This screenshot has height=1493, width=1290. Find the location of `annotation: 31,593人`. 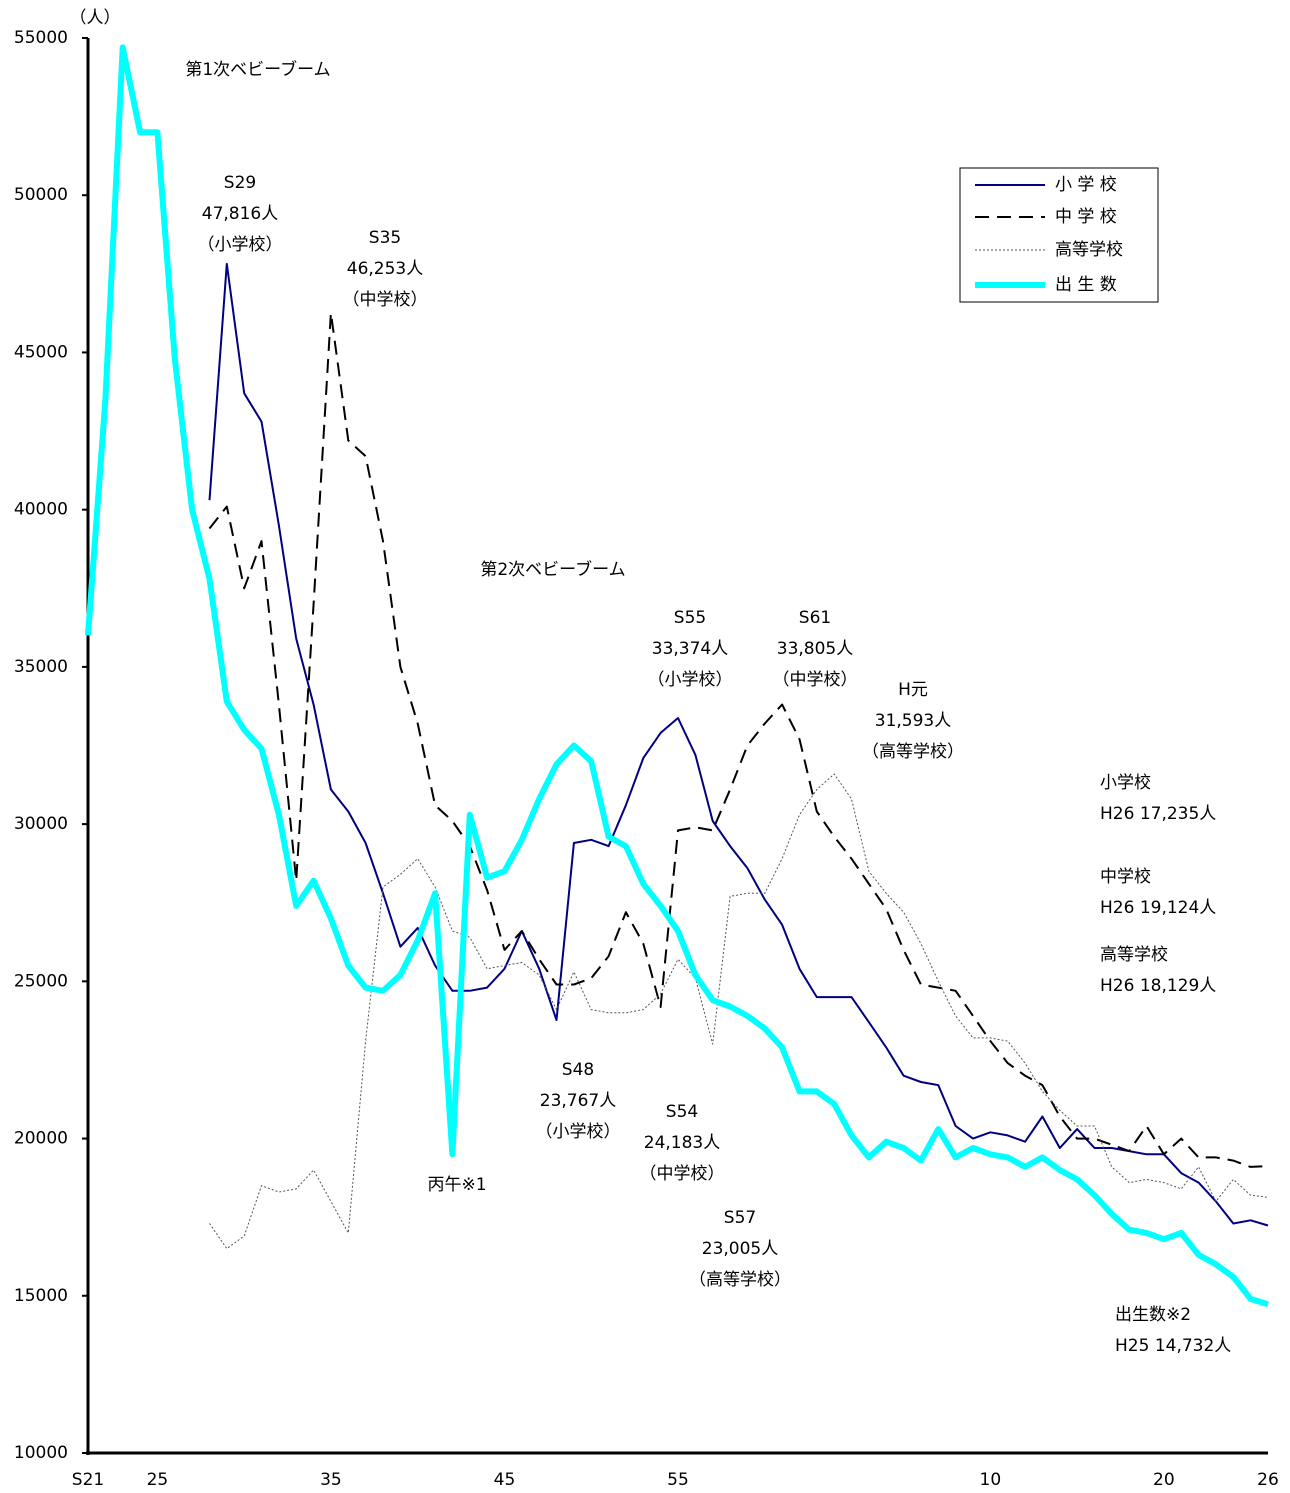

annotation: 31,593人 is located at coordinates (913, 721).